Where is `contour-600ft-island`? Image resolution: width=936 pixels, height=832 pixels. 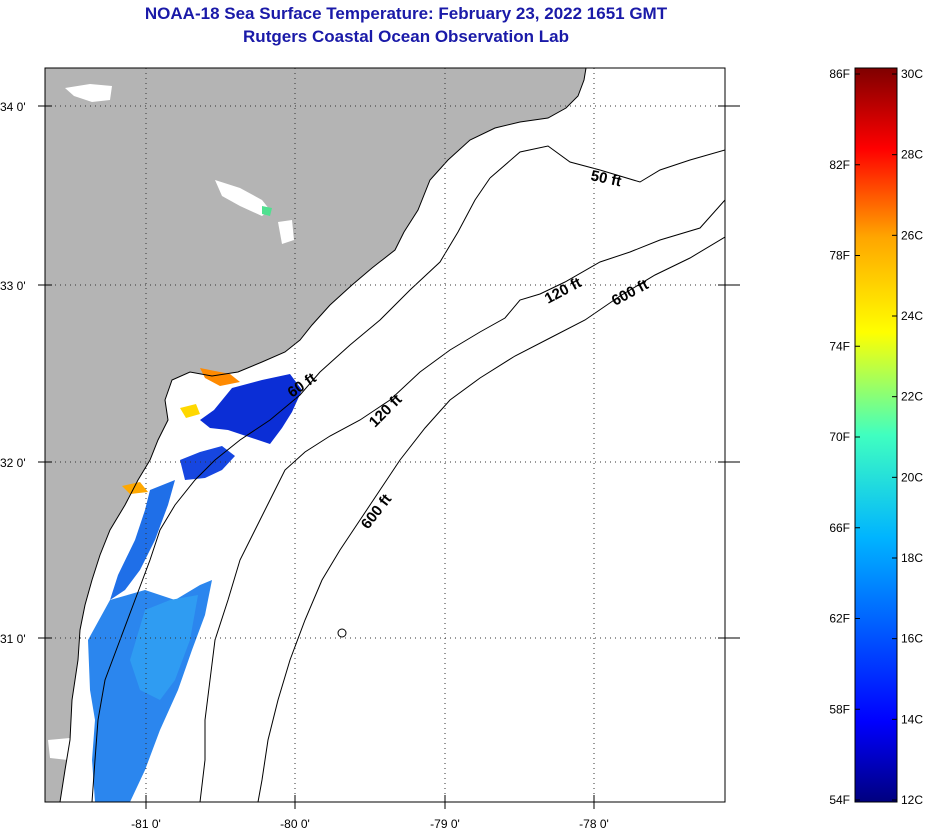
contour-600ft-island is located at coordinates (342, 633).